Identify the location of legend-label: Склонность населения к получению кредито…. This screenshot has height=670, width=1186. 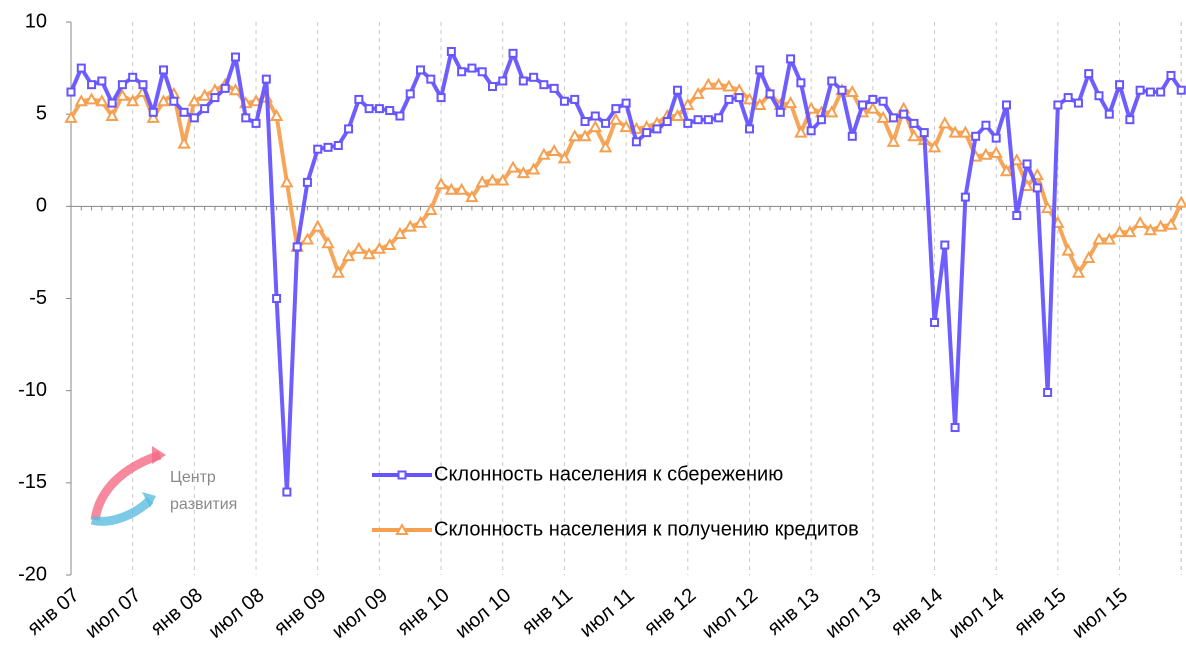
(646, 529).